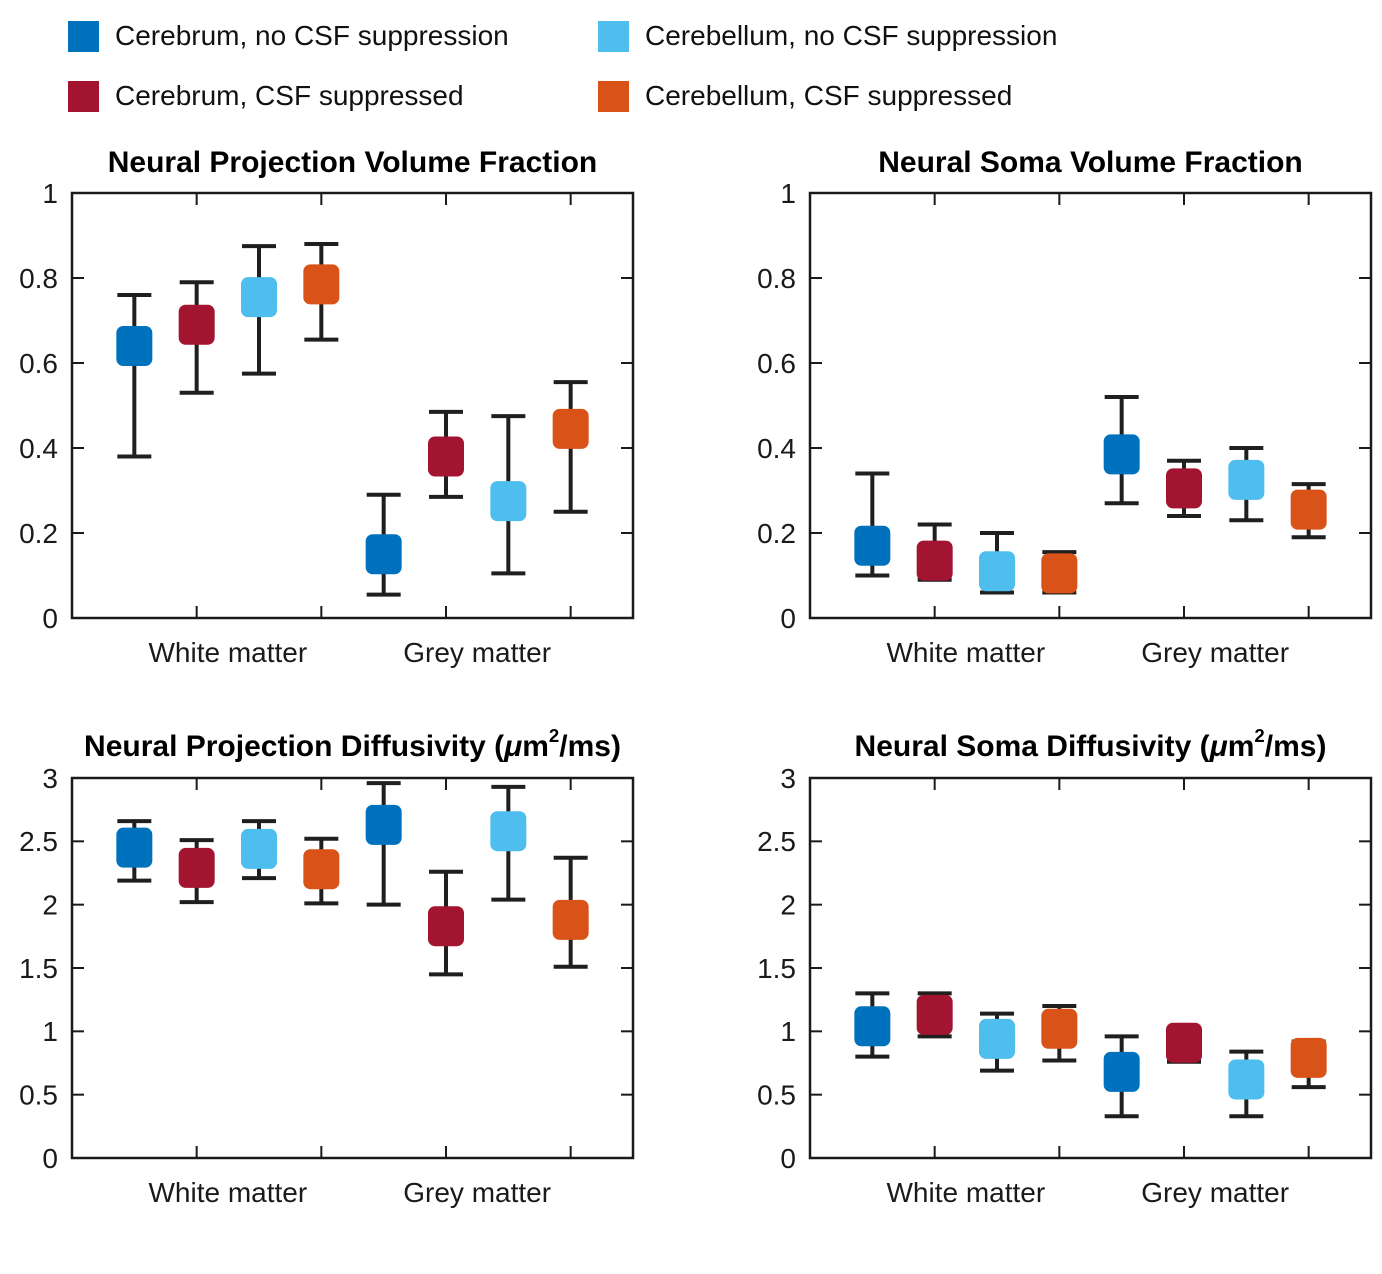 The height and width of the screenshot is (1274, 1382). Describe the element at coordinates (312, 35) in the screenshot. I see `legend-label: Cerebrum, no CSF suppression` at that location.